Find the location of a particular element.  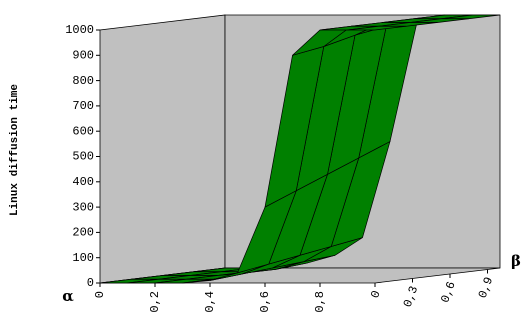

z-tick-label: 900 is located at coordinates (83, 55).